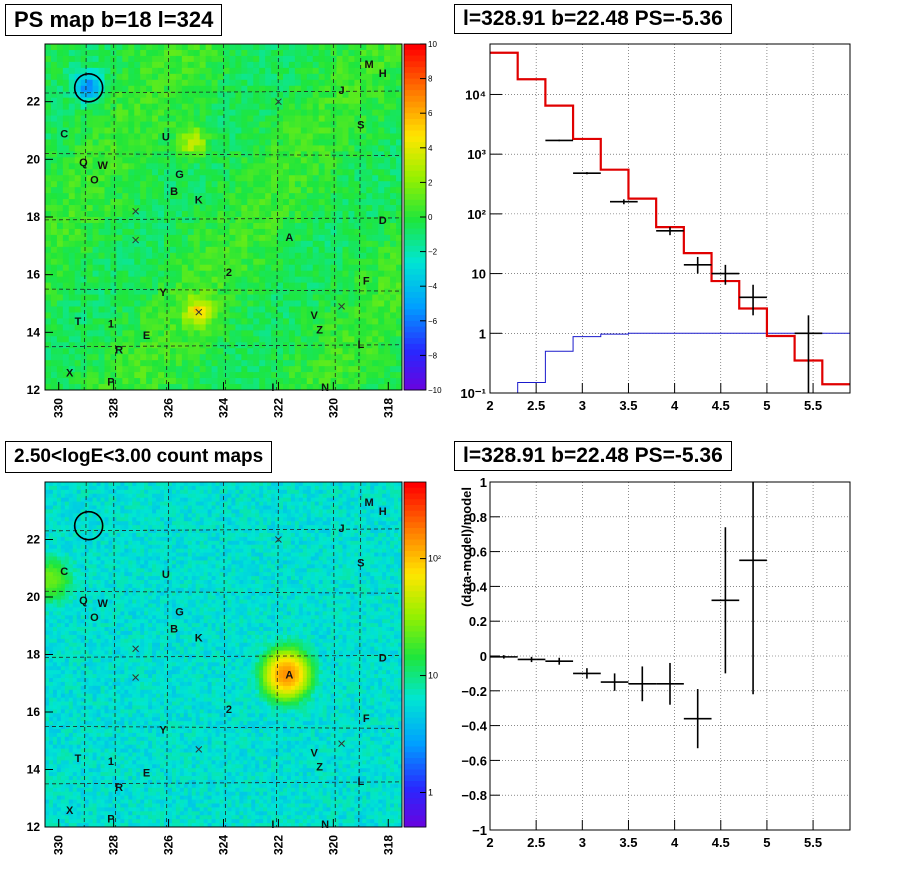 The width and height of the screenshot is (898, 880). What do you see at coordinates (415, 655) in the screenshot?
I see `colorbar` at bounding box center [415, 655].